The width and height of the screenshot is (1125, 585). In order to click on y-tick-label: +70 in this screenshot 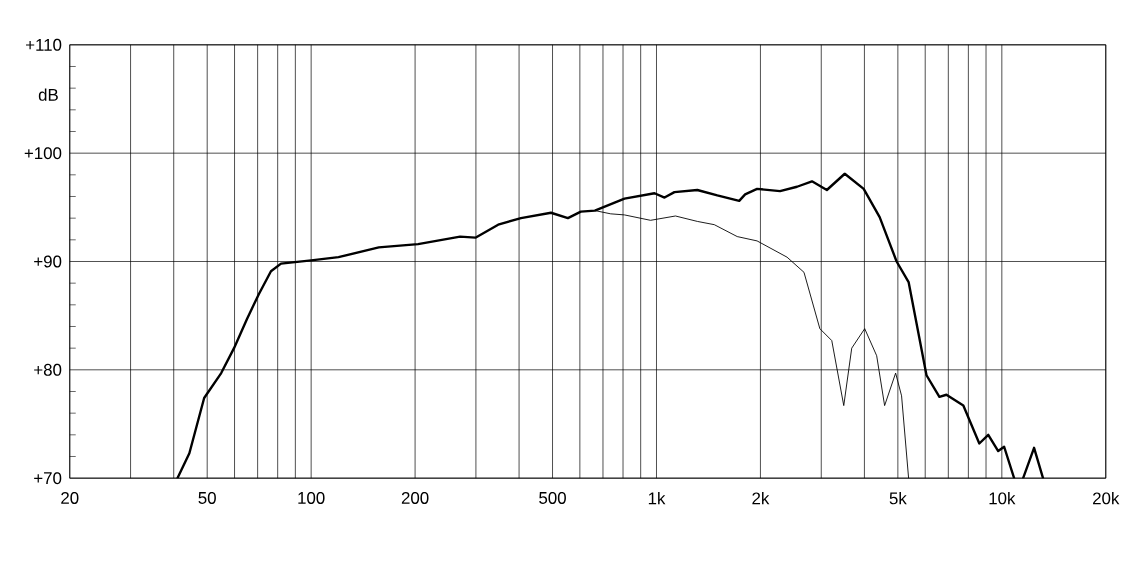, I will do `click(48, 478)`.